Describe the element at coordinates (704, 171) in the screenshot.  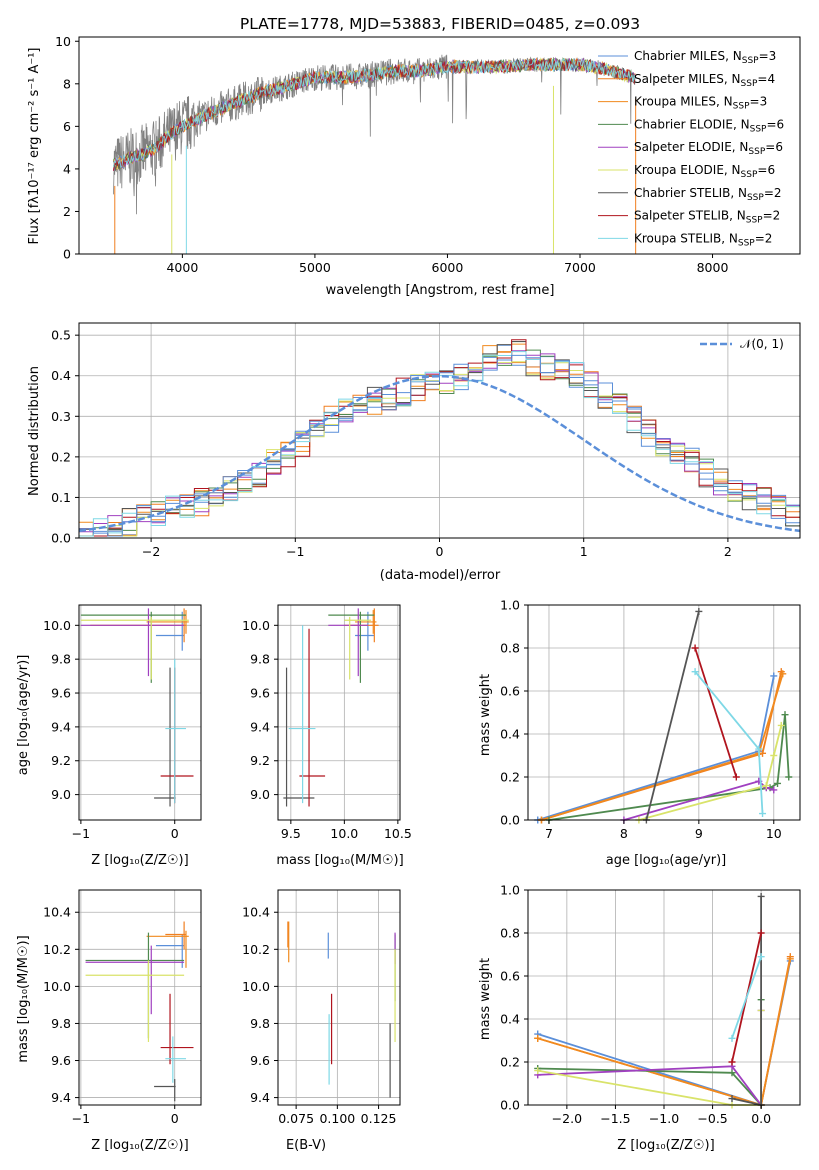
I see `legend-entry: Kroupa ELODIE, NSSP=6` at that location.